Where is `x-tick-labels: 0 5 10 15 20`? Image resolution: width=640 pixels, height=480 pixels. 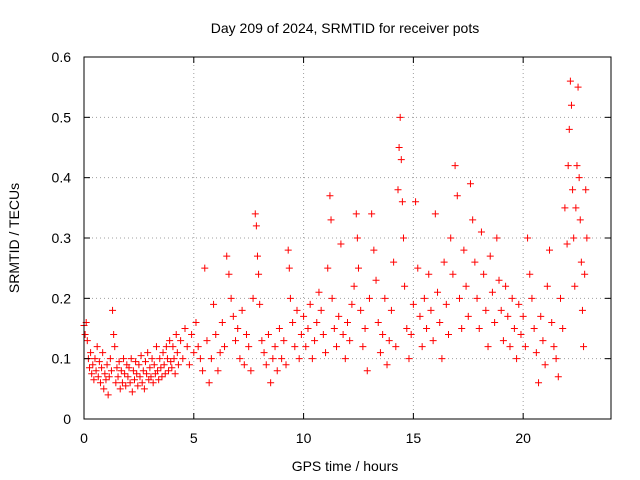
x-tick-labels: 0 5 10 15 20 is located at coordinates (305, 438).